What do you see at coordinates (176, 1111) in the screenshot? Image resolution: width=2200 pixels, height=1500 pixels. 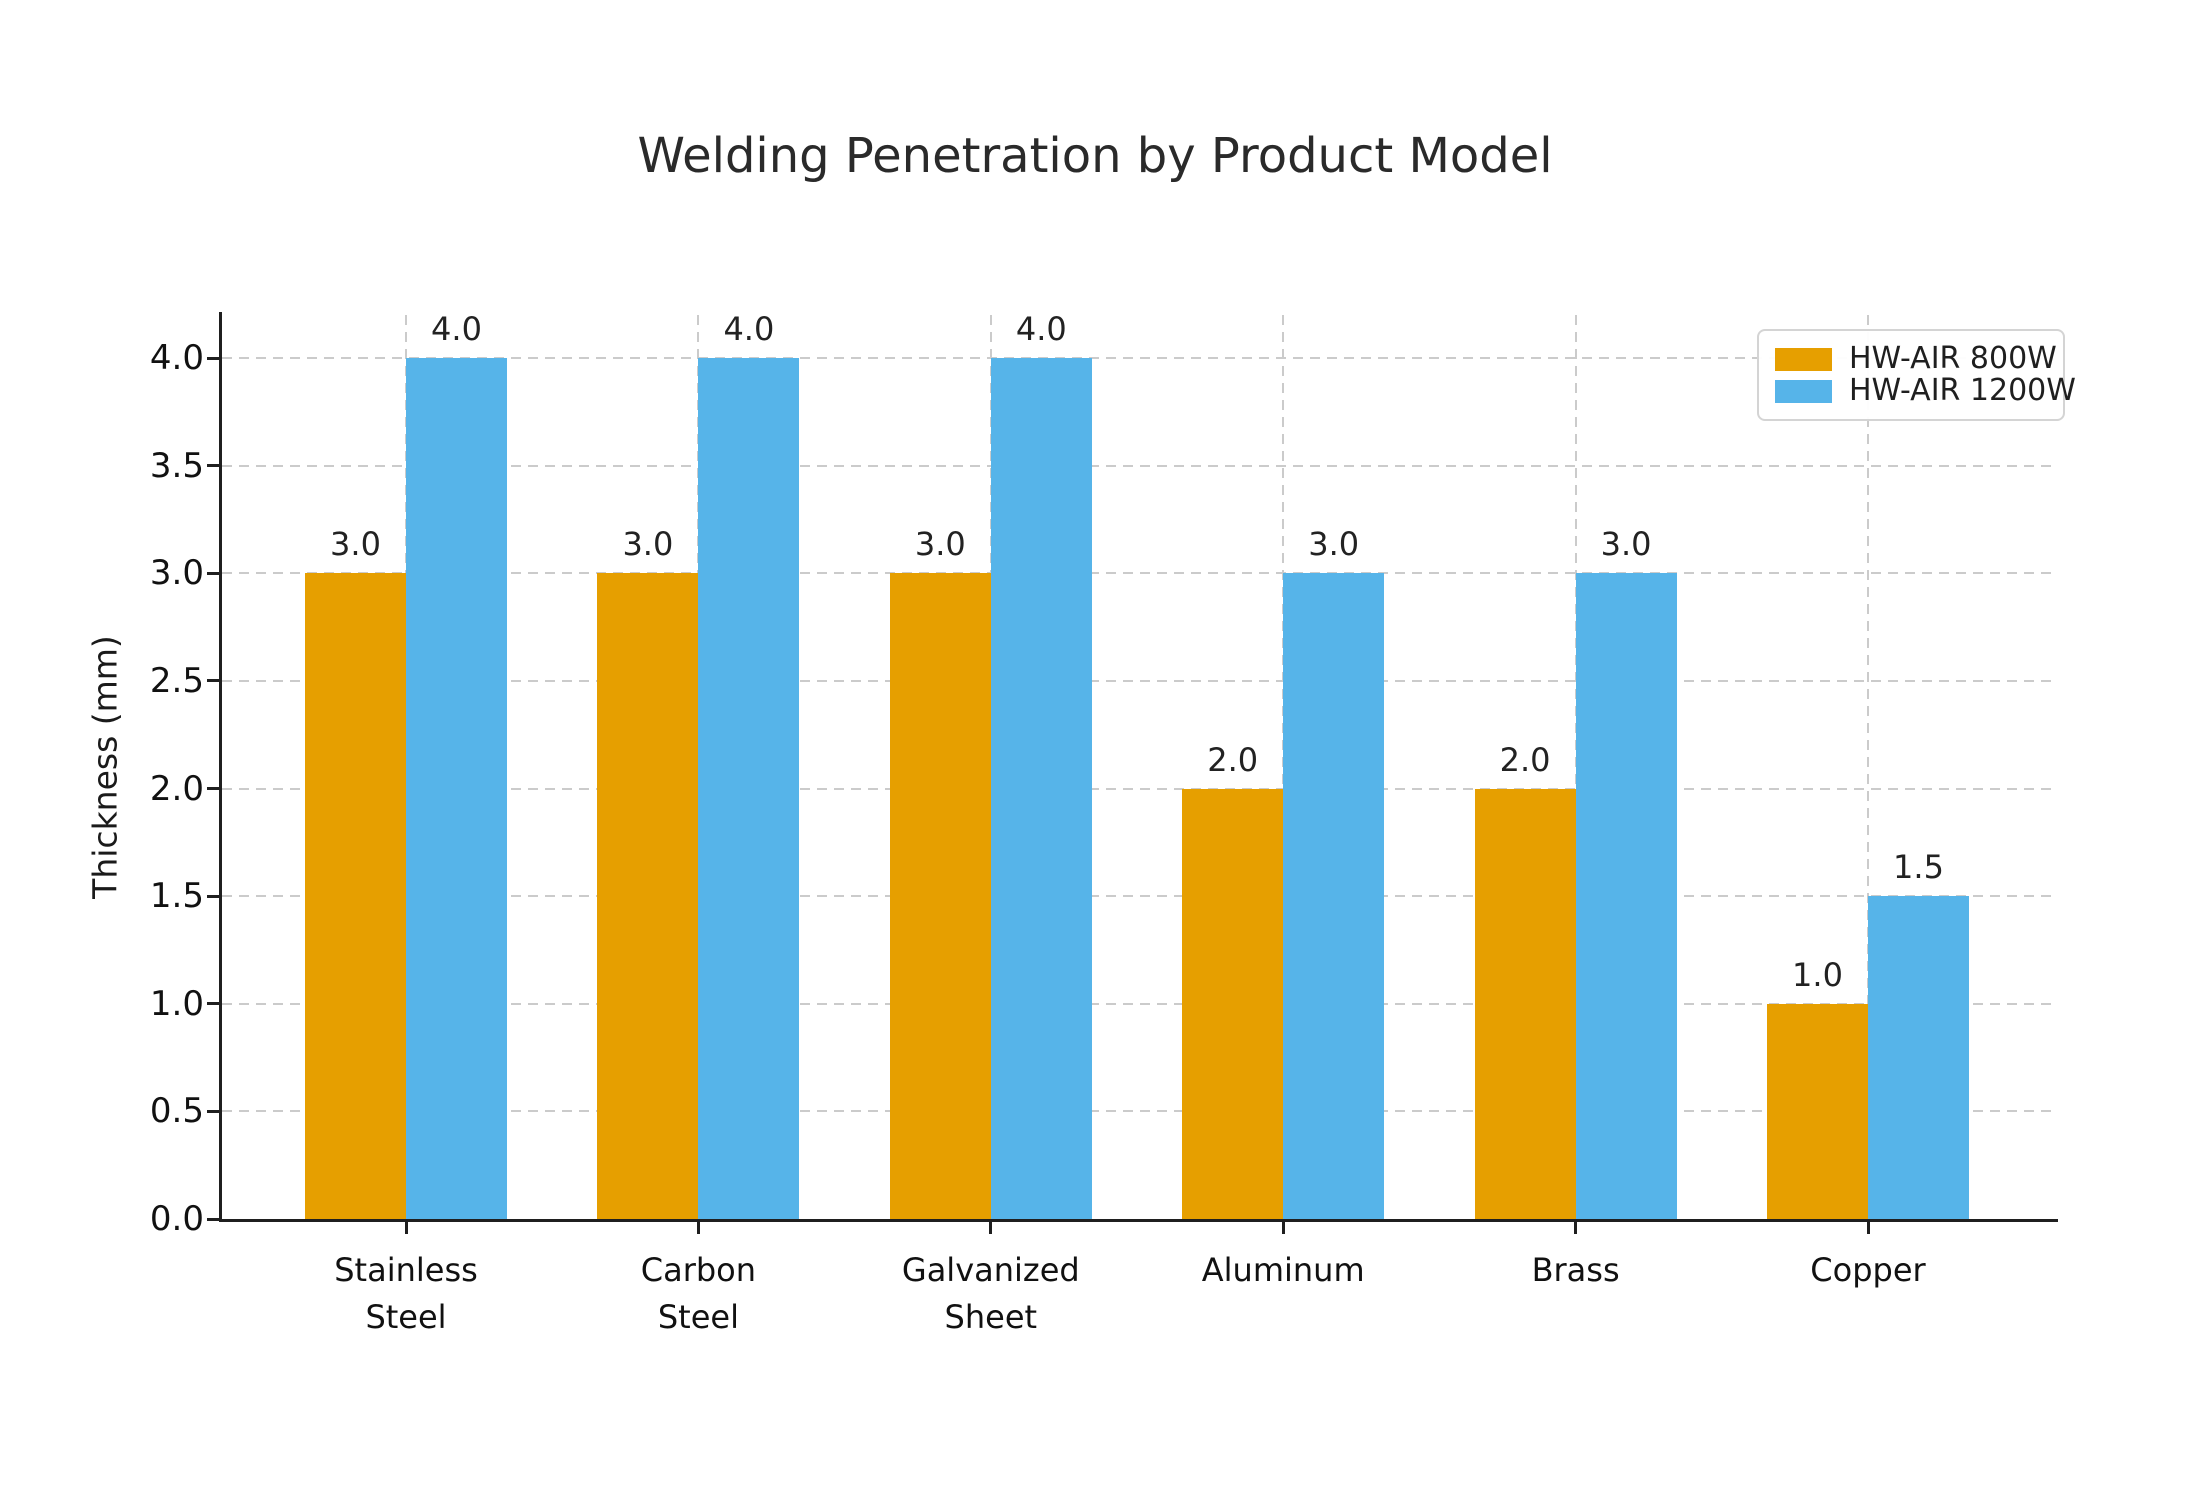 I see `y-tick-label: 0.5` at bounding box center [176, 1111].